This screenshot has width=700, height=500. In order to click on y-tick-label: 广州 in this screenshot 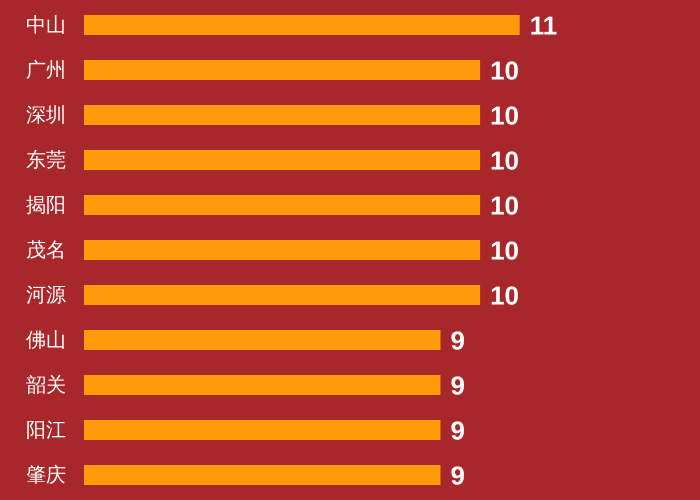, I will do `click(46, 70)`.